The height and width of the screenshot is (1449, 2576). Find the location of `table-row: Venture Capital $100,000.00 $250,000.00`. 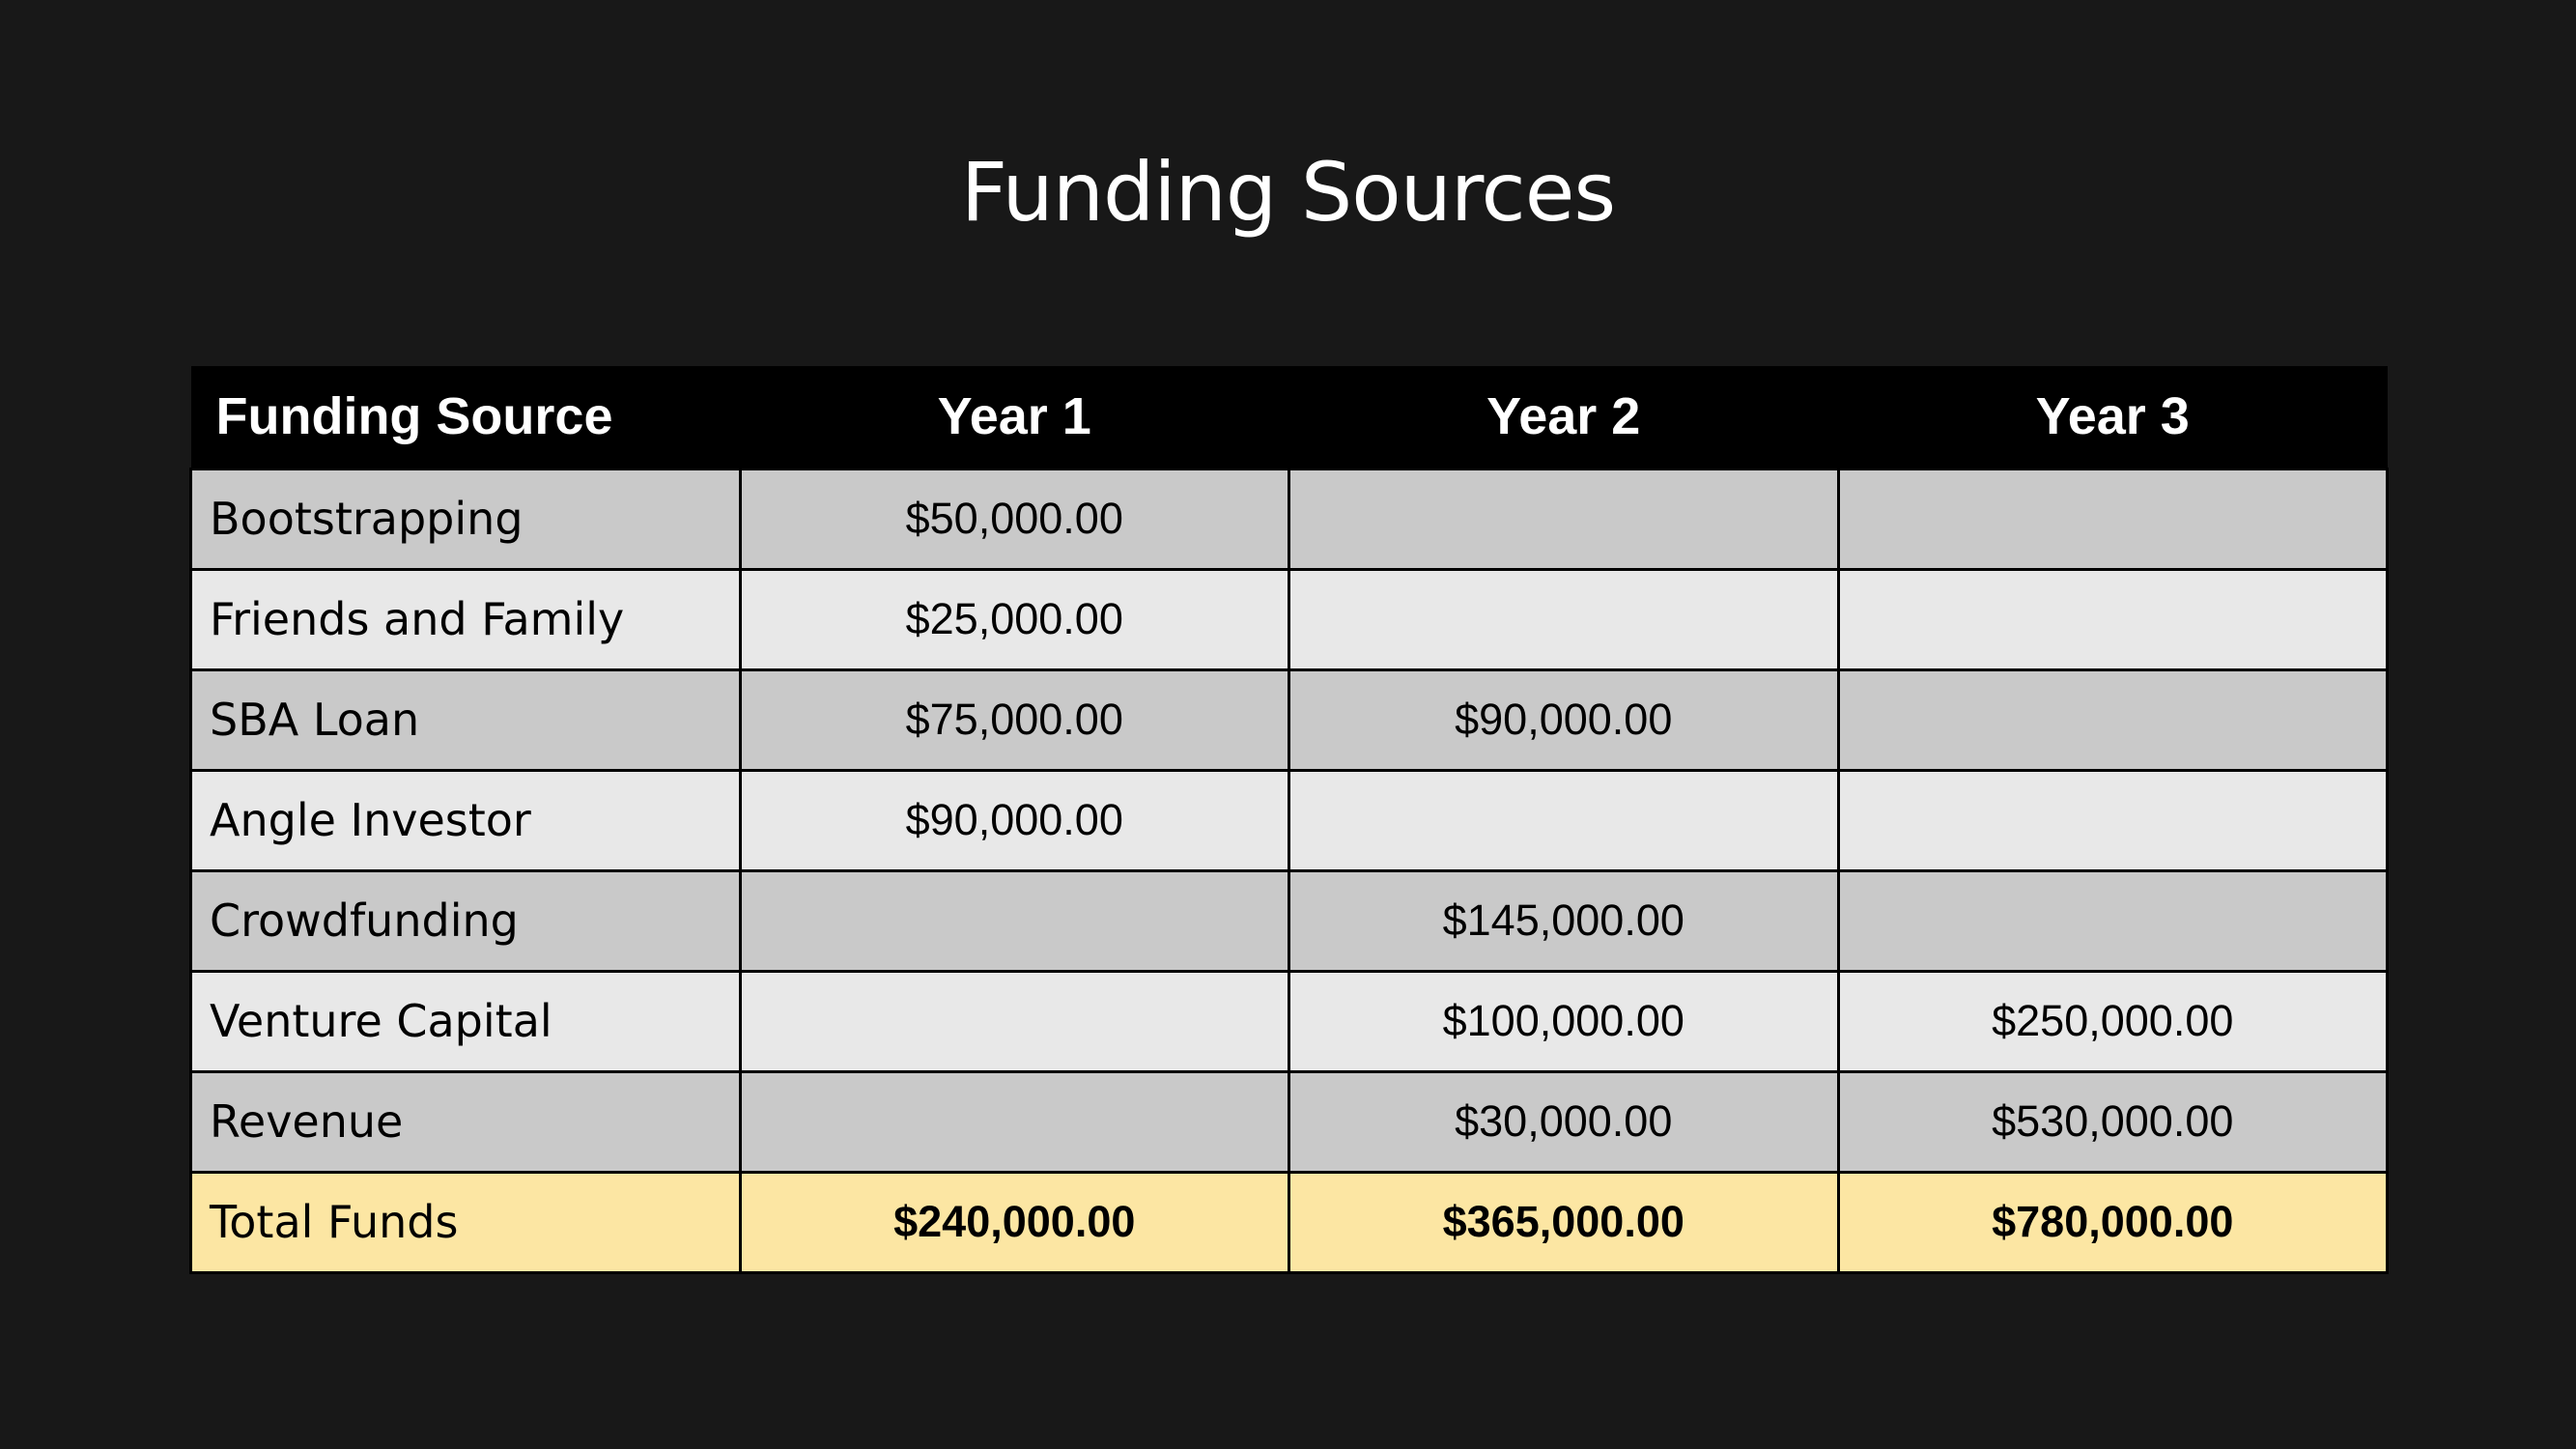

table-row: Venture Capital $100,000.00 $250,000.00 is located at coordinates (1289, 1021).